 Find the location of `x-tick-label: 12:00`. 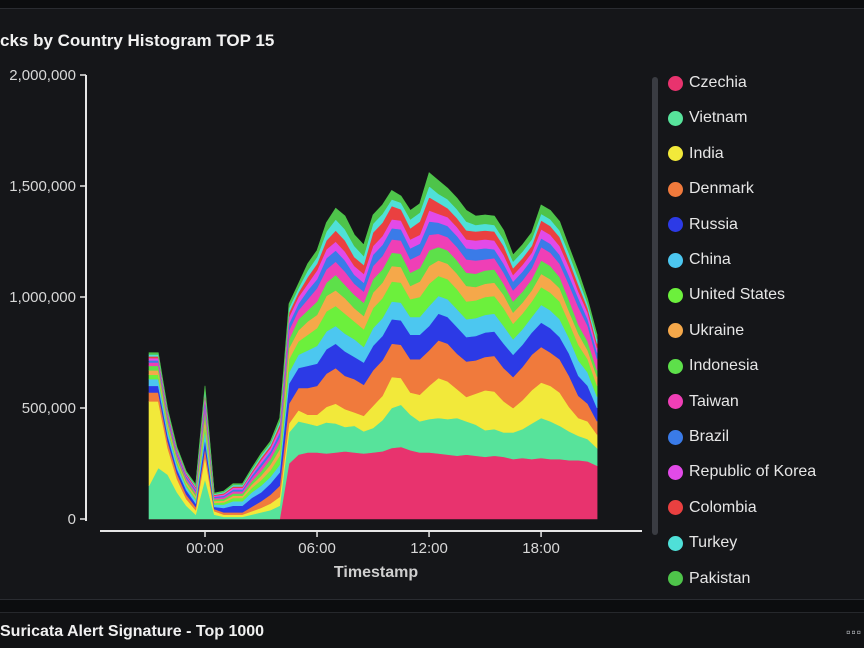

x-tick-label: 12:00 is located at coordinates (429, 548).